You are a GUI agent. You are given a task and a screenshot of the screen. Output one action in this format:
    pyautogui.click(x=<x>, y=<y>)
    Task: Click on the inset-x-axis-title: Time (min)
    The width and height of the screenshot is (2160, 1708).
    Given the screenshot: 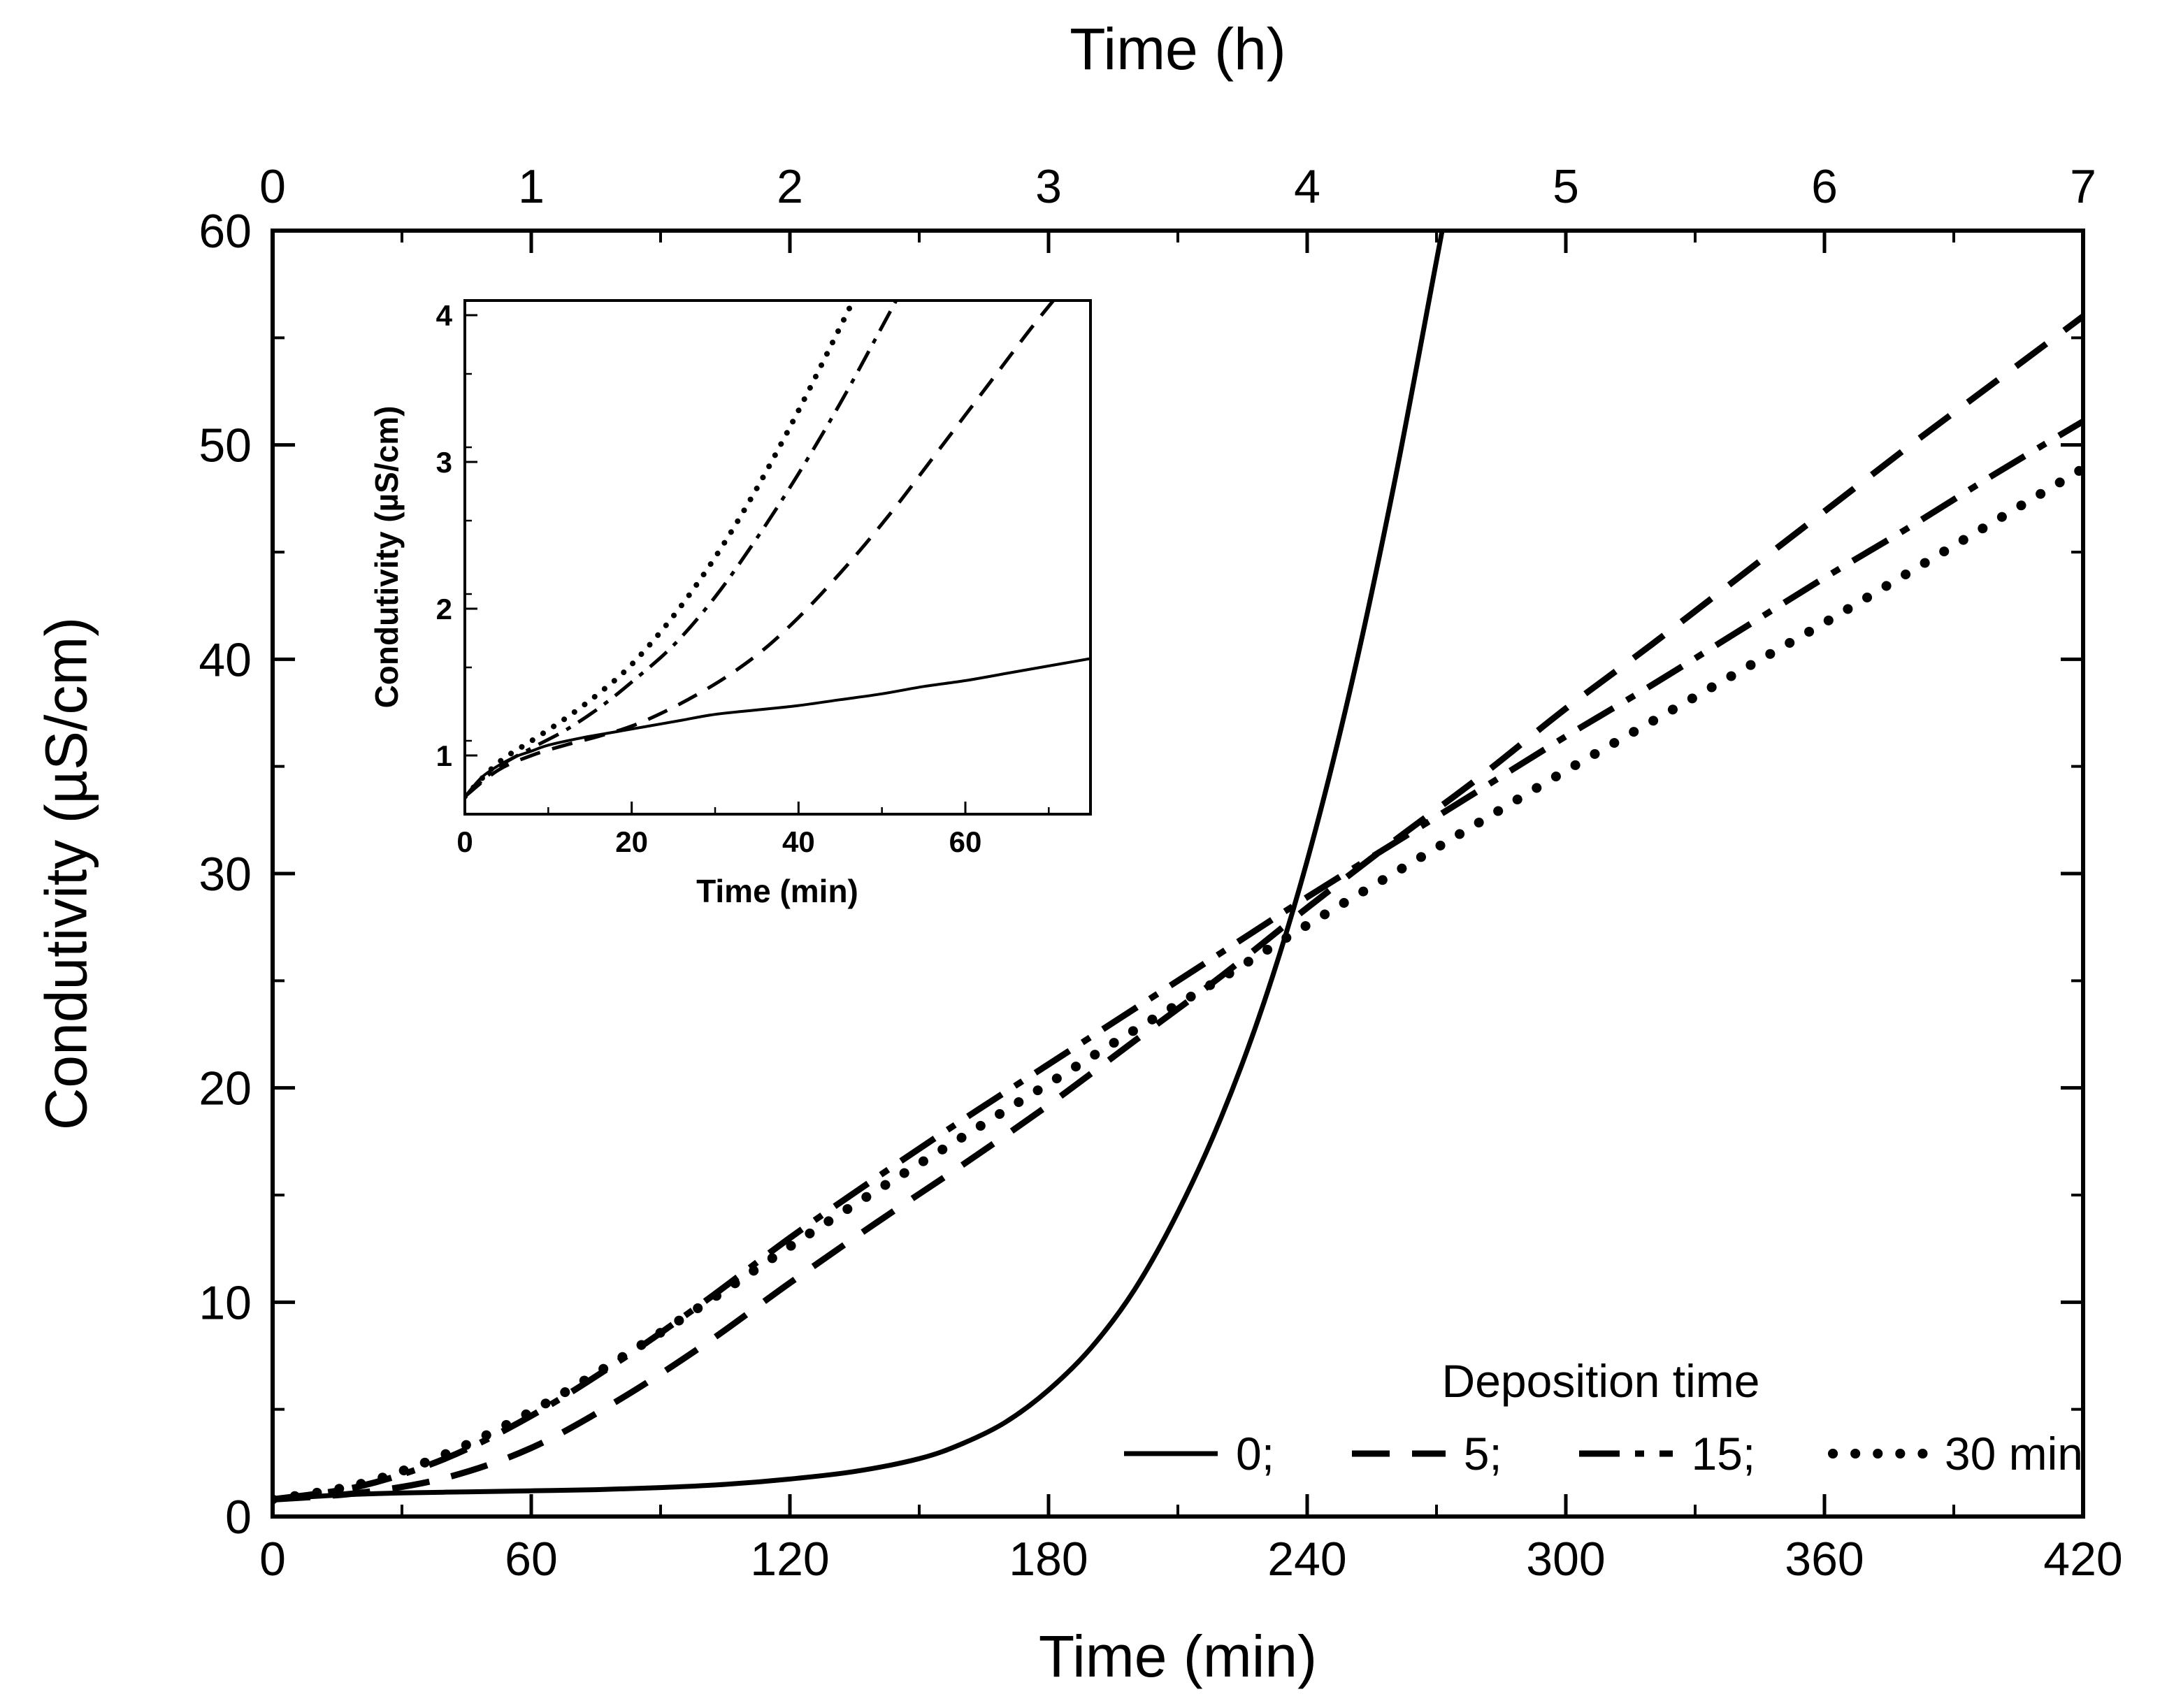 What is the action you would take?
    pyautogui.click(x=777, y=891)
    